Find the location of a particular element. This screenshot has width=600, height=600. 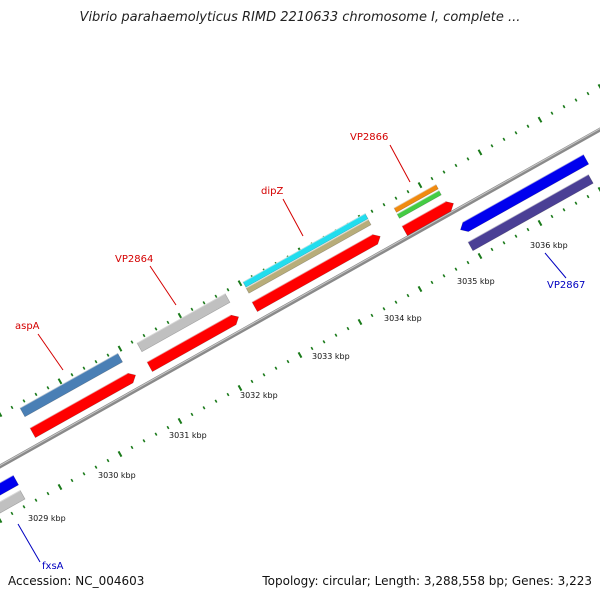

cds-reverse-vp2867 is located at coordinates (525, 193).